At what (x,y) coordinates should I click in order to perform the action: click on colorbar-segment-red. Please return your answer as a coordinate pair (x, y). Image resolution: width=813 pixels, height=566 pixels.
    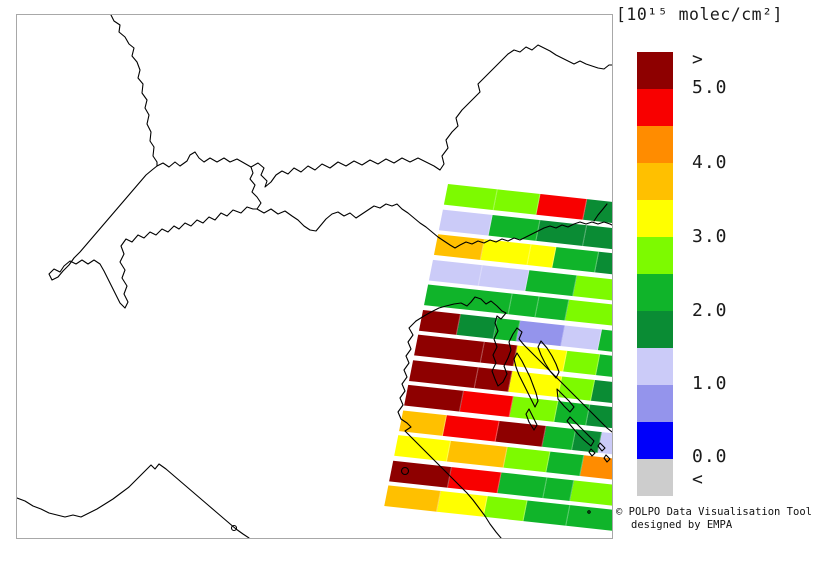
    Looking at the image, I should click on (655, 107).